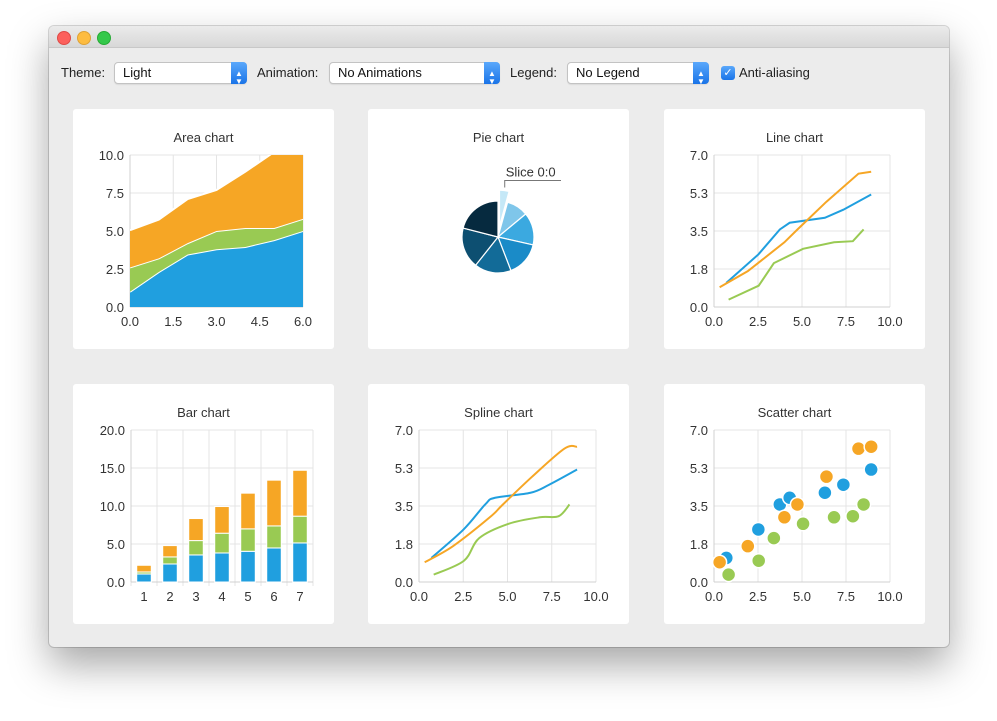 The image size is (997, 721). I want to click on x-tick-label: 3.0, so click(216, 321).